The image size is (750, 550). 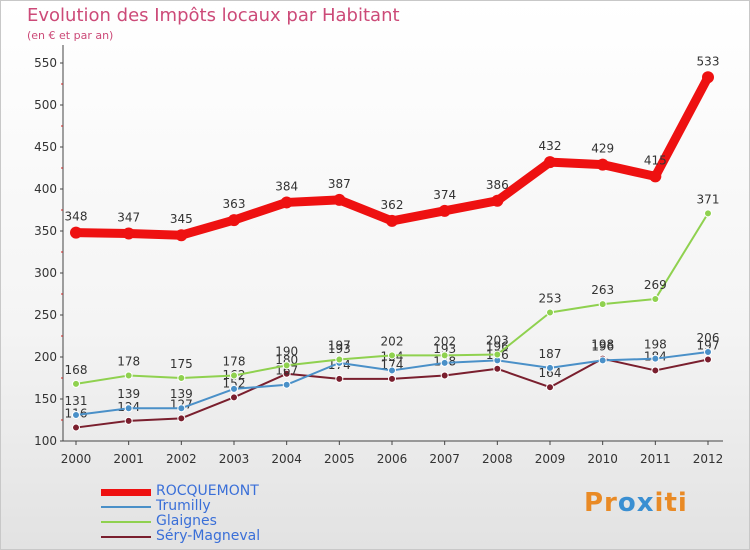 I want to click on x-tick-label: 2005, so click(x=339, y=459).